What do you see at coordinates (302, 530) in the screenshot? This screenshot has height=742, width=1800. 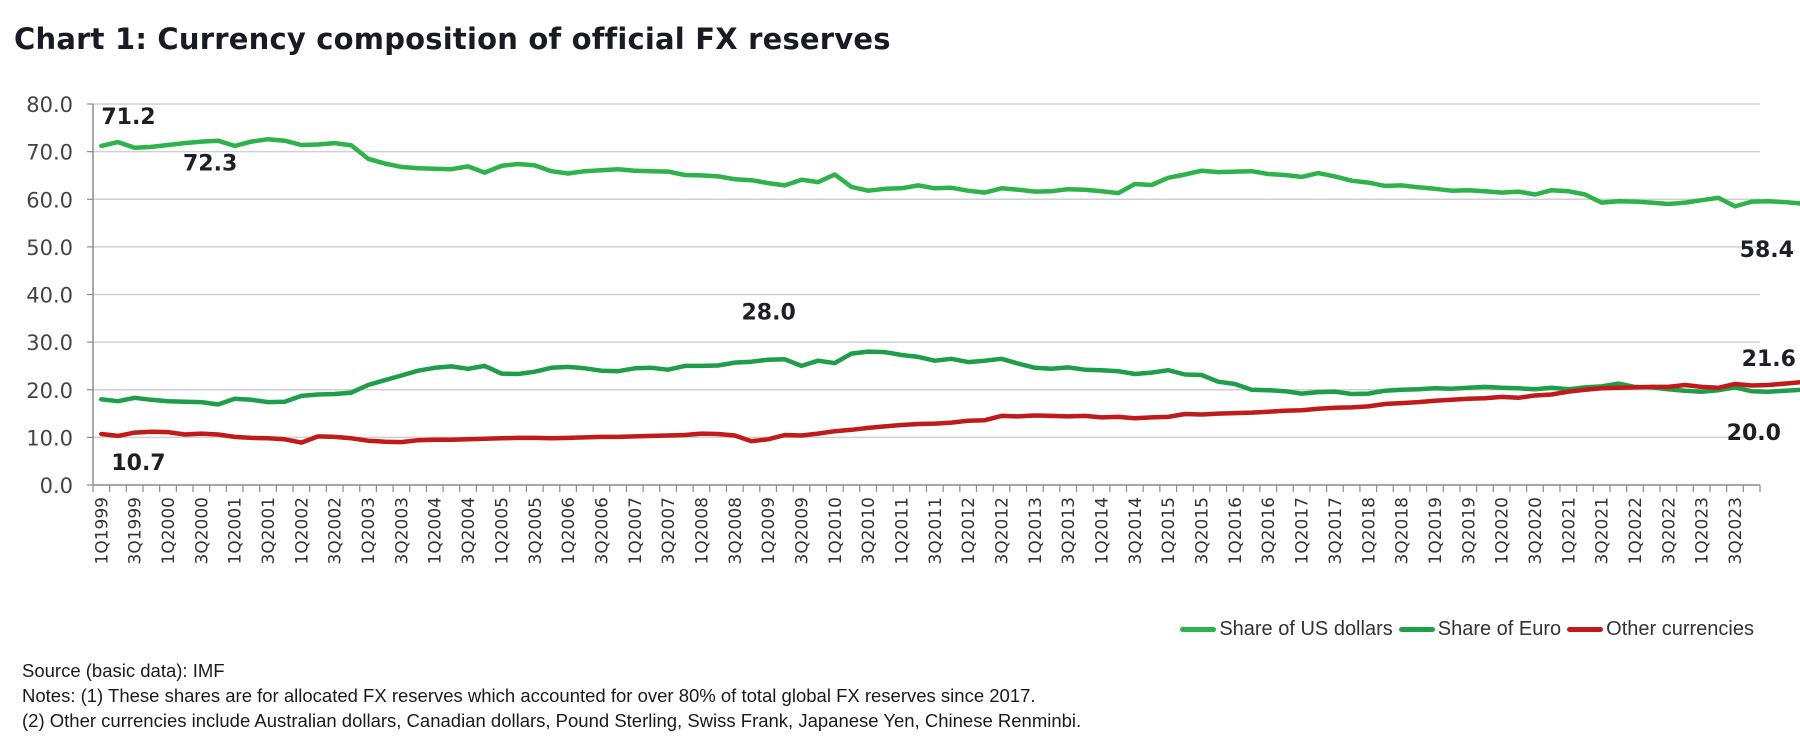 I see `x-tick-label: 1Q2002` at bounding box center [302, 530].